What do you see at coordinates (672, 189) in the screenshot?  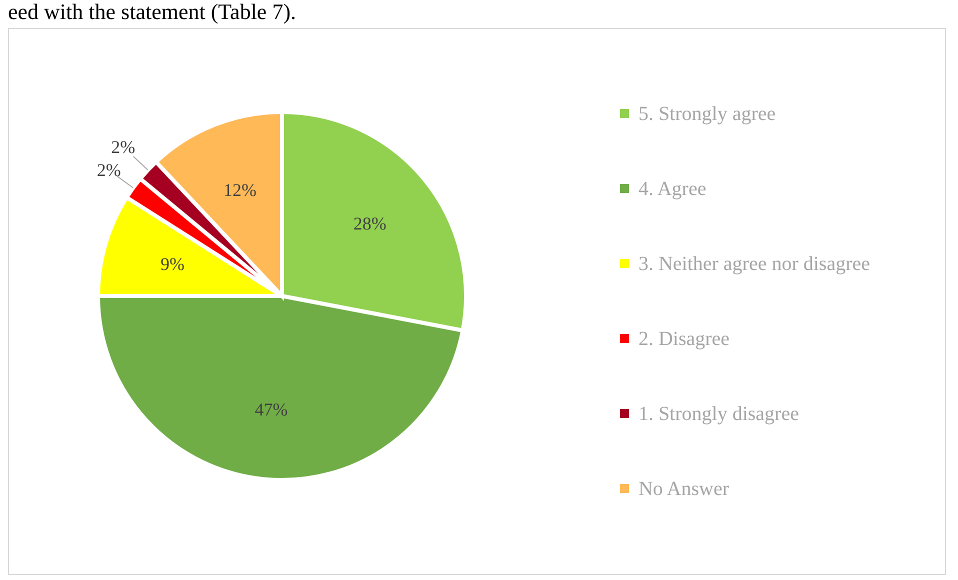 I see `legend-label: 4. Agree` at bounding box center [672, 189].